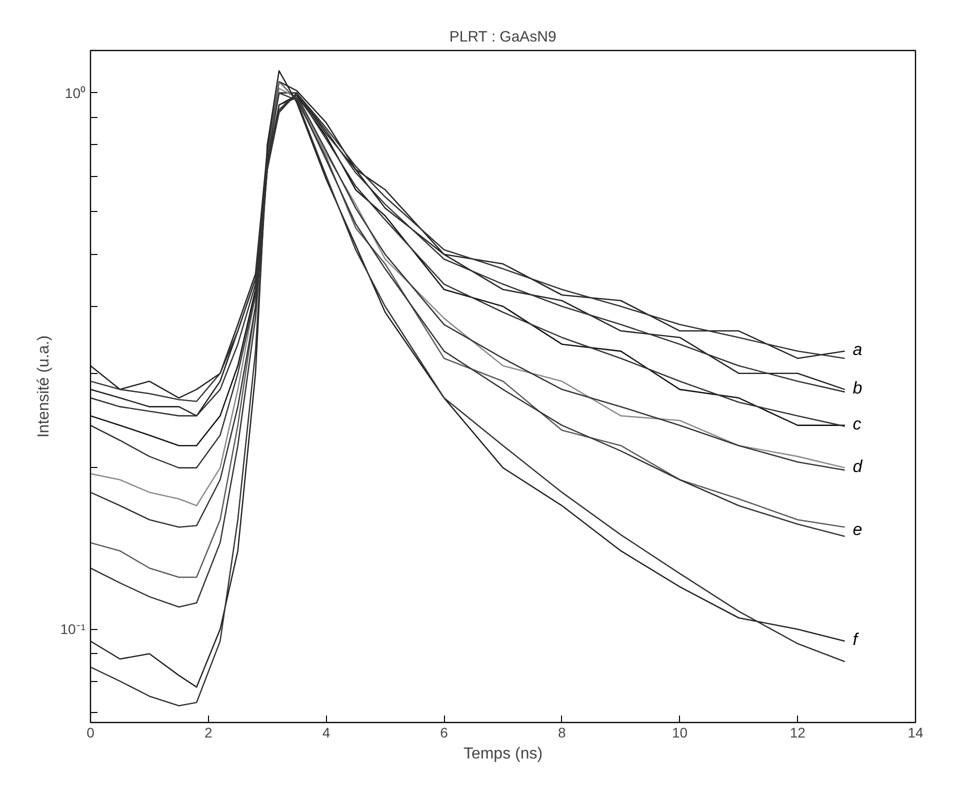  I want to click on series-label: c, so click(857, 424).